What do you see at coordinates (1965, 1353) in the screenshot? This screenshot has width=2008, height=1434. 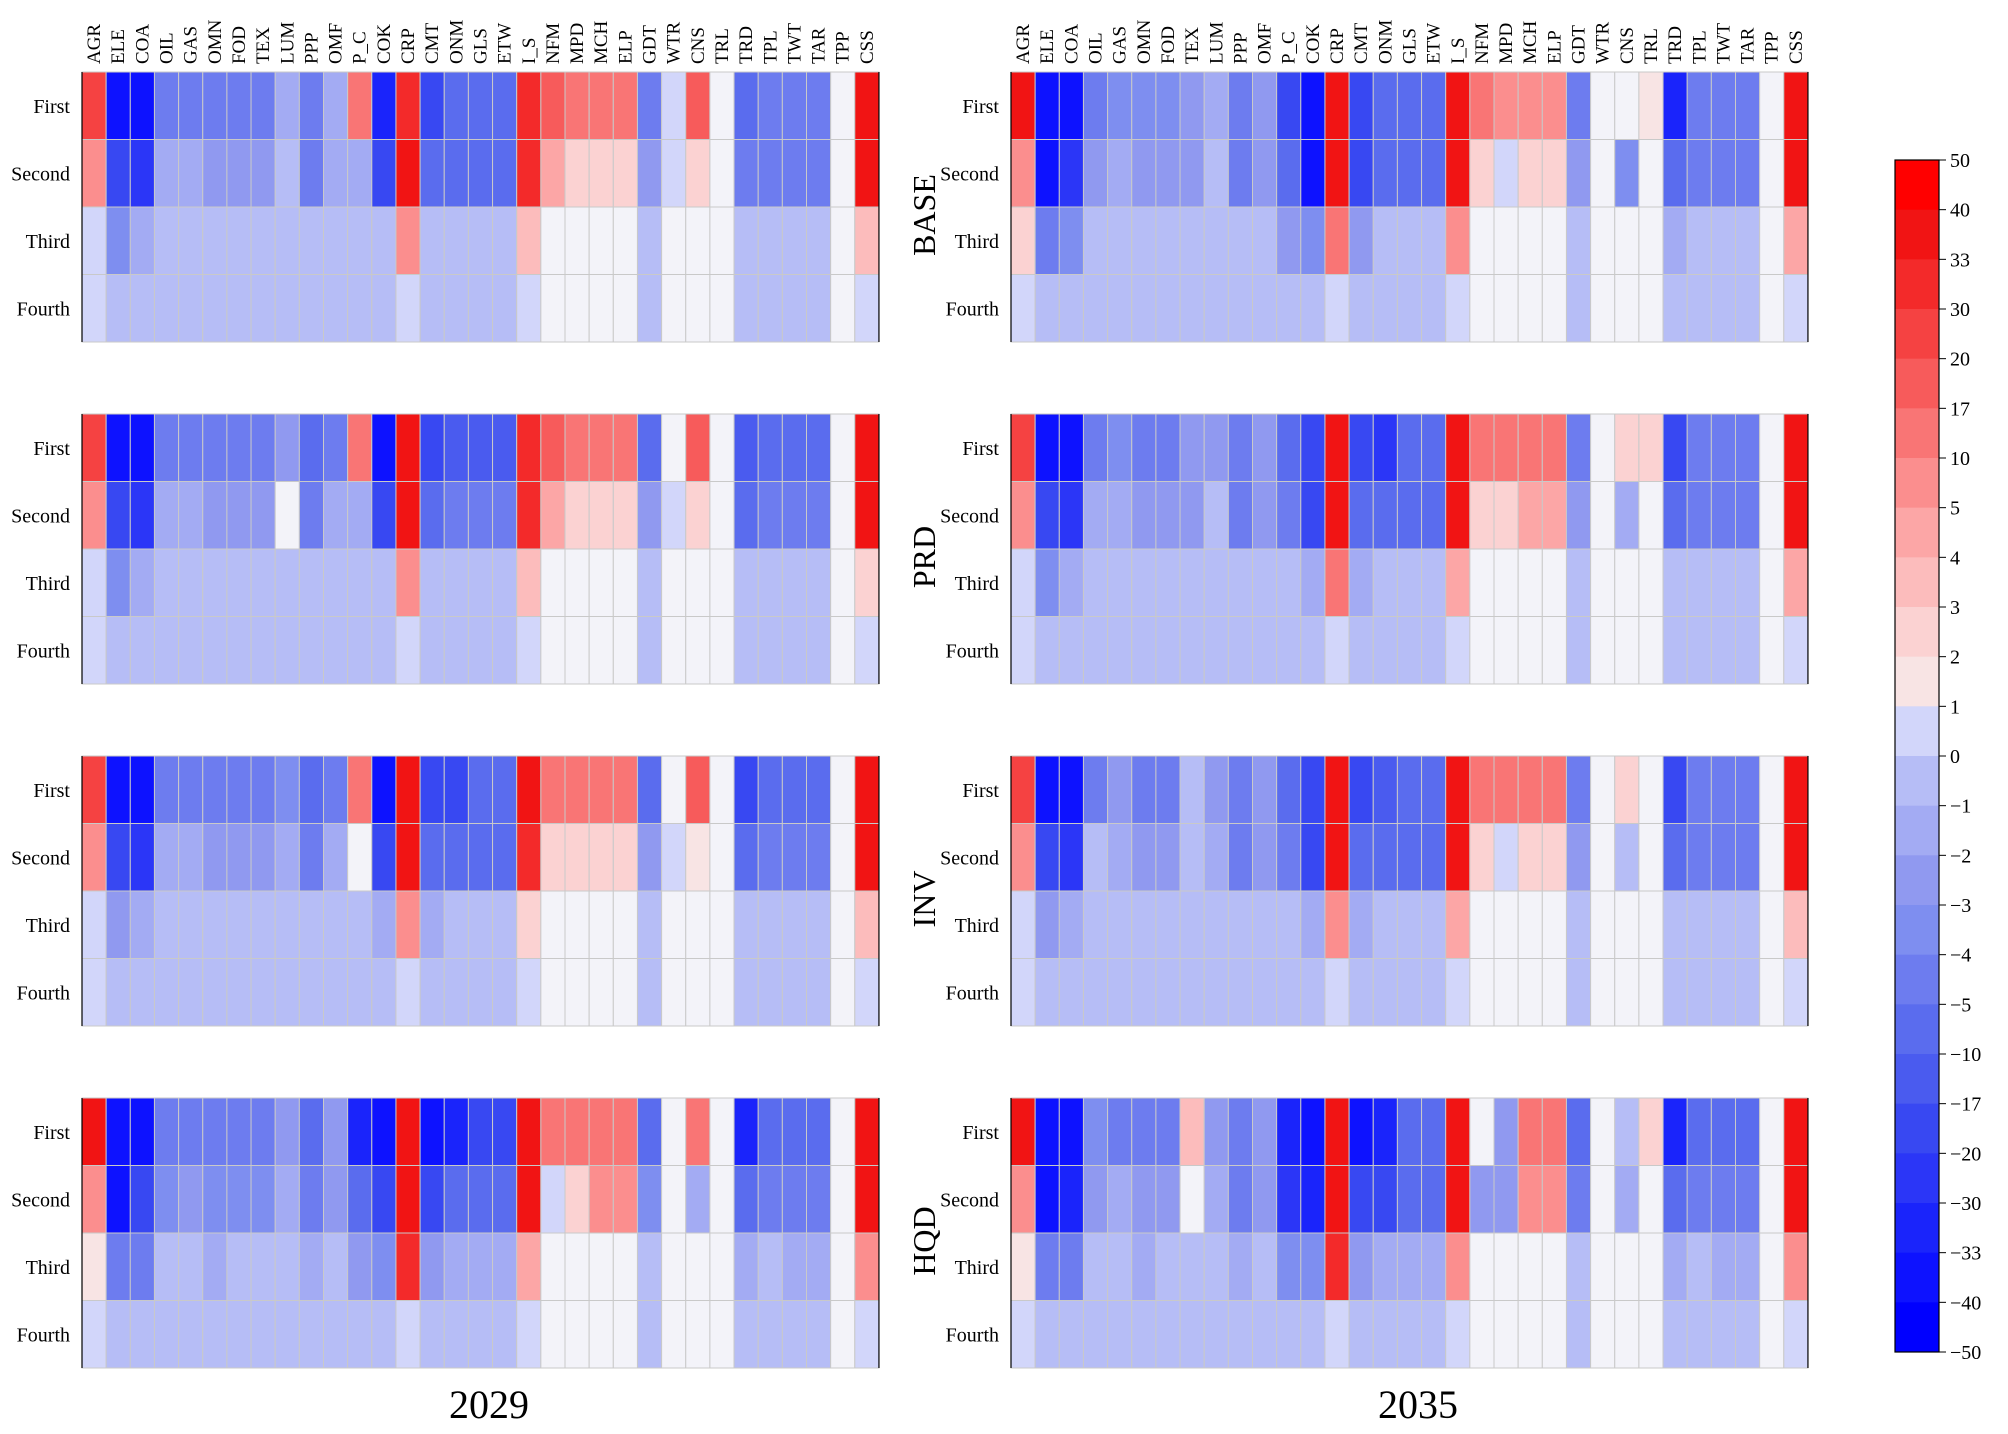 I see `colorbar-tick-label: −50` at bounding box center [1965, 1353].